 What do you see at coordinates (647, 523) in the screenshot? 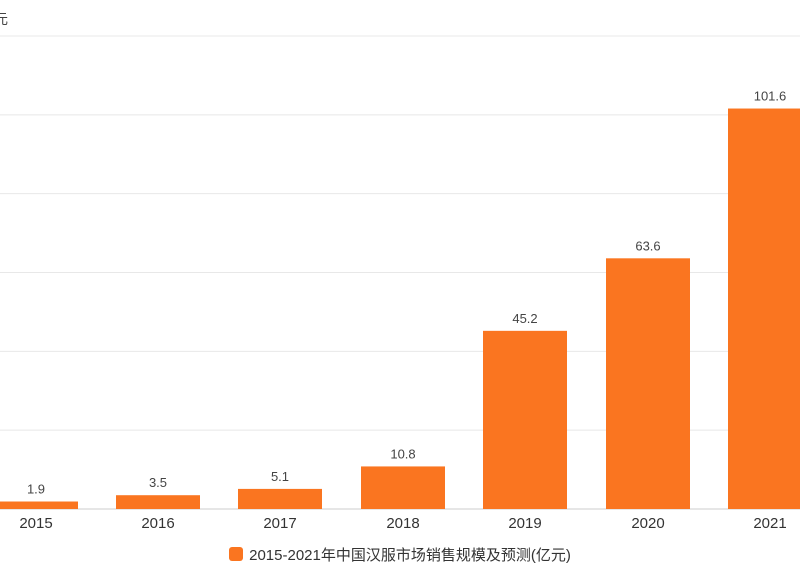
I see `x-tick-2020: 2020` at bounding box center [647, 523].